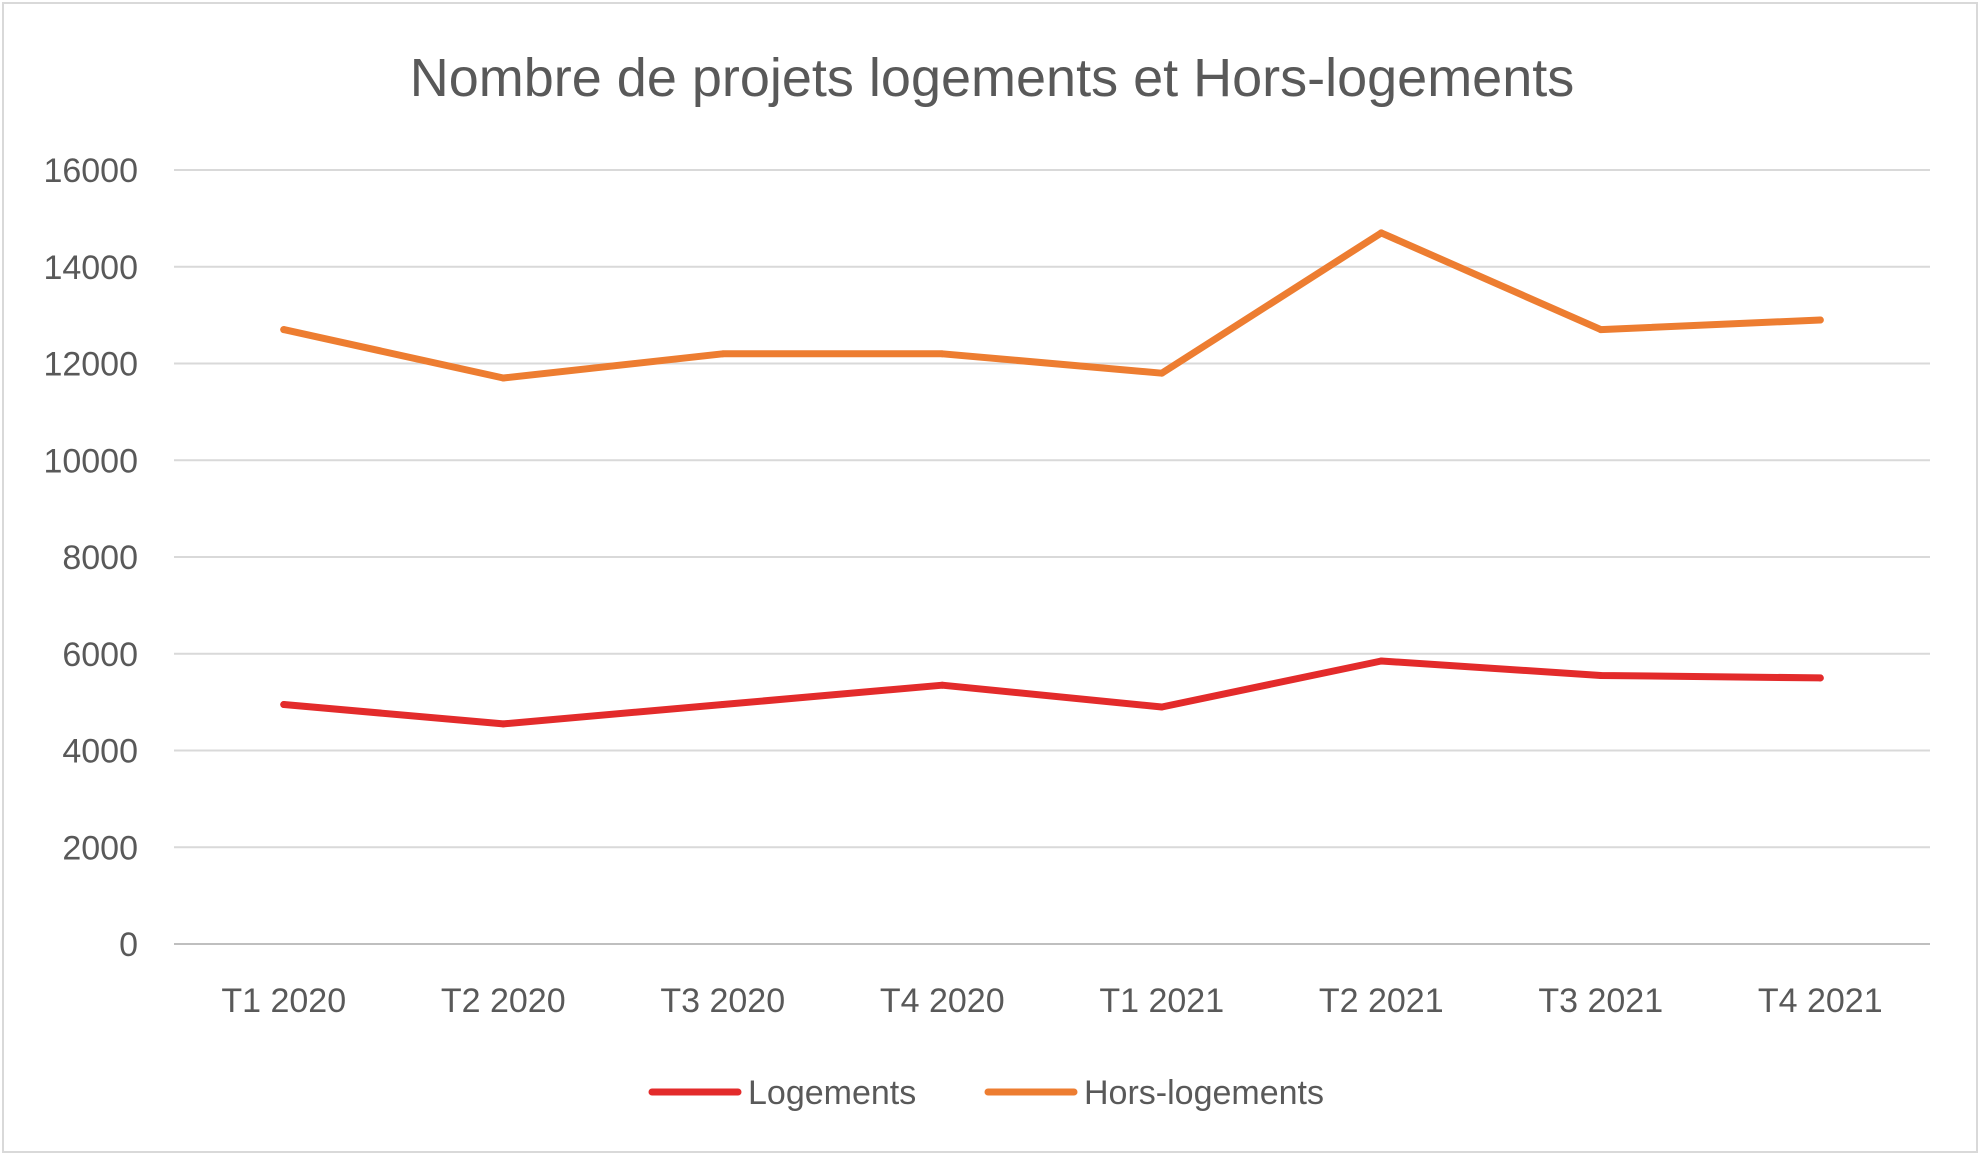  Describe the element at coordinates (90, 461) in the screenshot. I see `y-tick-label: 10000` at that location.